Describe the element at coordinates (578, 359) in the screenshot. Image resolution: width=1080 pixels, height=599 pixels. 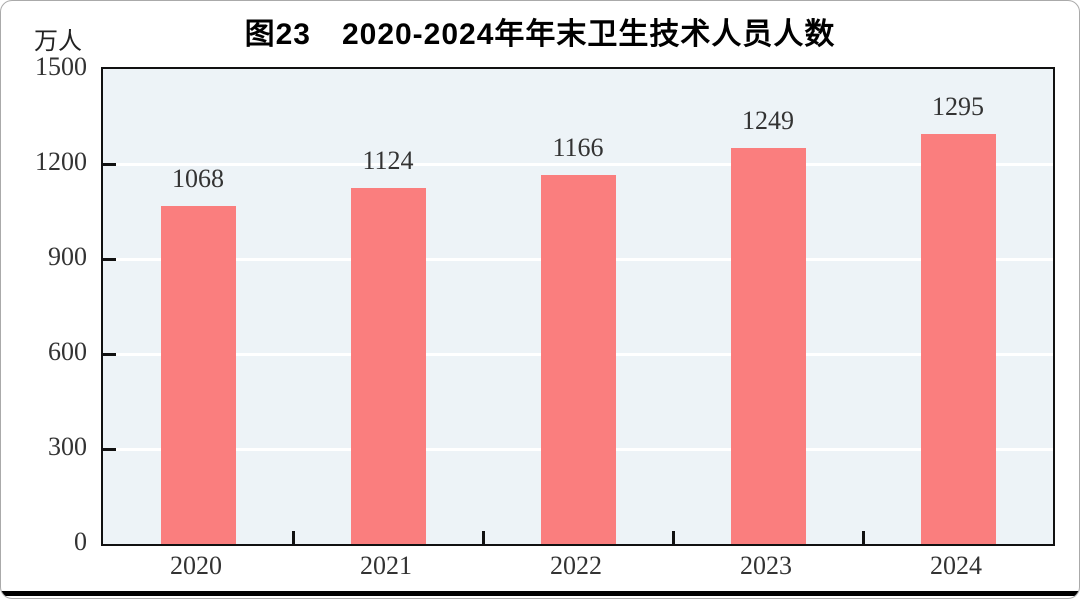
I see `bar-2022` at that location.